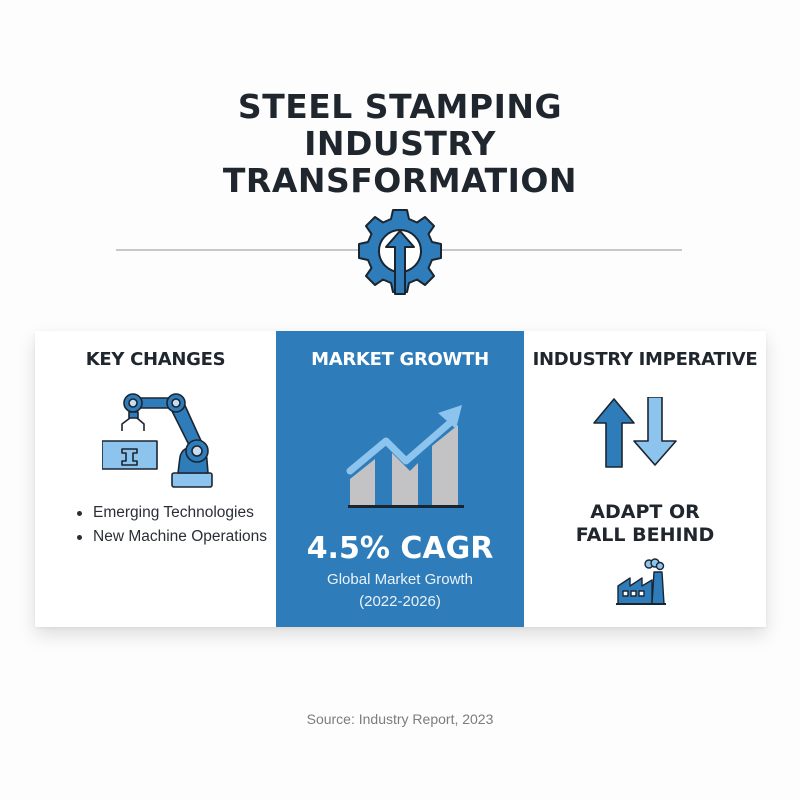 The image size is (800, 800). I want to click on growth-chart-icon, so click(405, 456).